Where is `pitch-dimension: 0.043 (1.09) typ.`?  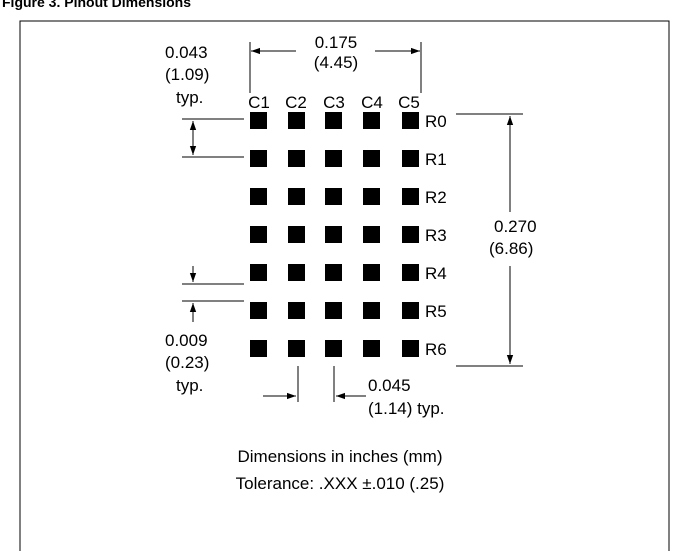 pitch-dimension: 0.043 (1.09) typ. is located at coordinates (204, 100).